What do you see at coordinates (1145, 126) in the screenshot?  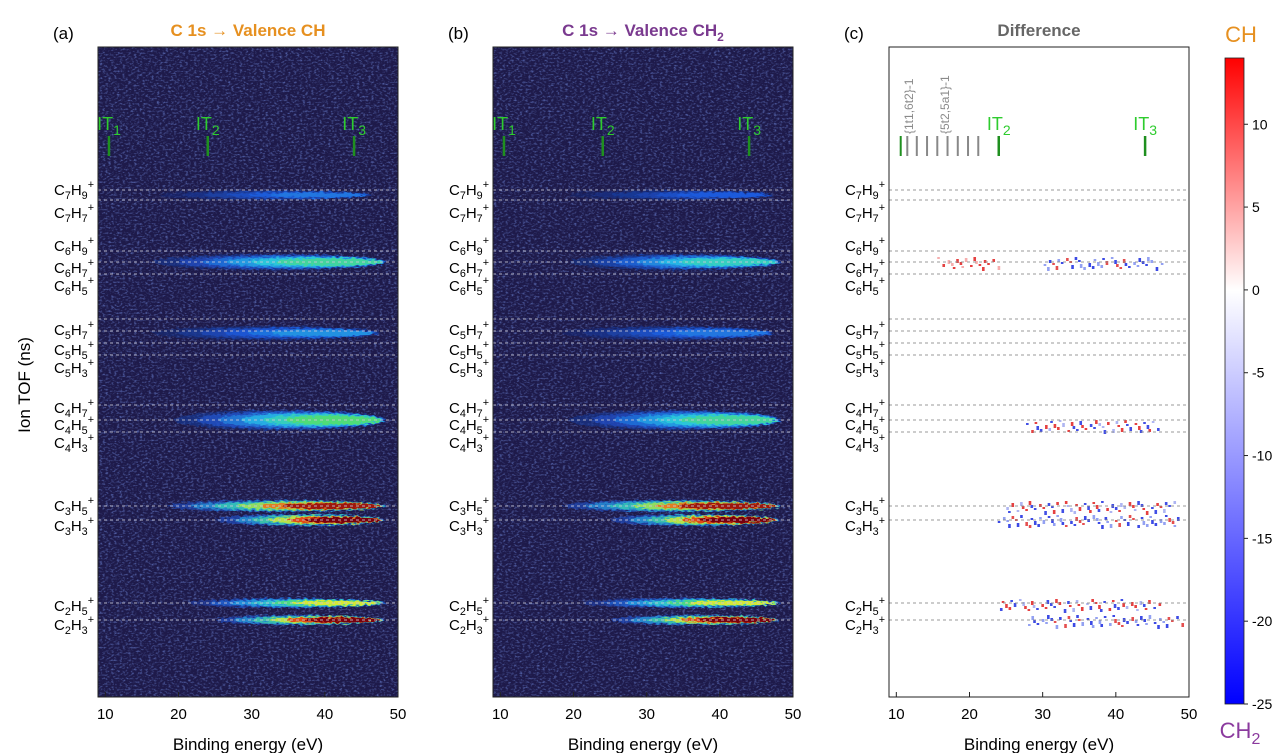 I see `marker-it3: IT3` at bounding box center [1145, 126].